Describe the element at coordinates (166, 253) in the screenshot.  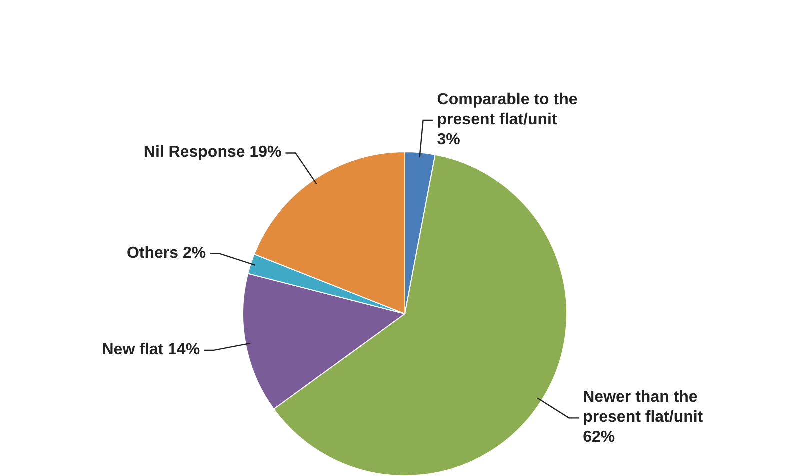
I see `slice-label: Others 2%` at that location.